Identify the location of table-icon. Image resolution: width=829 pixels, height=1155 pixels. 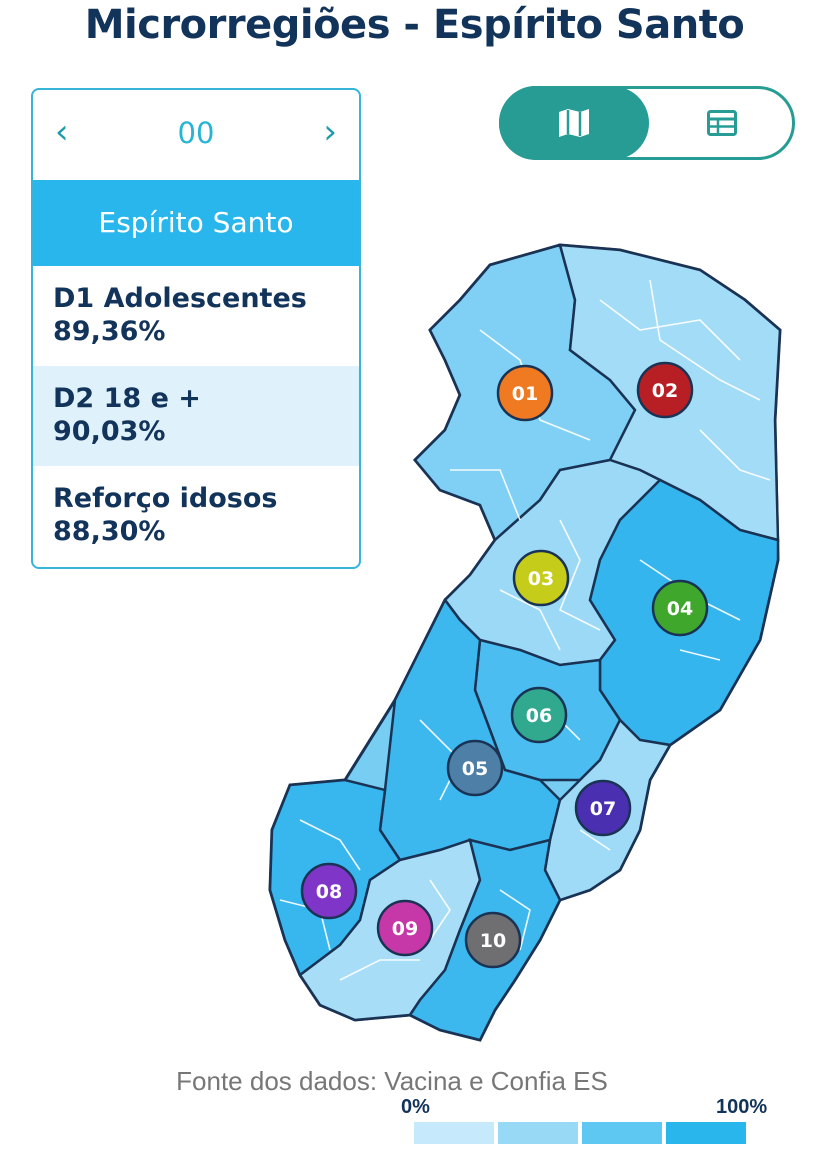
(722, 123).